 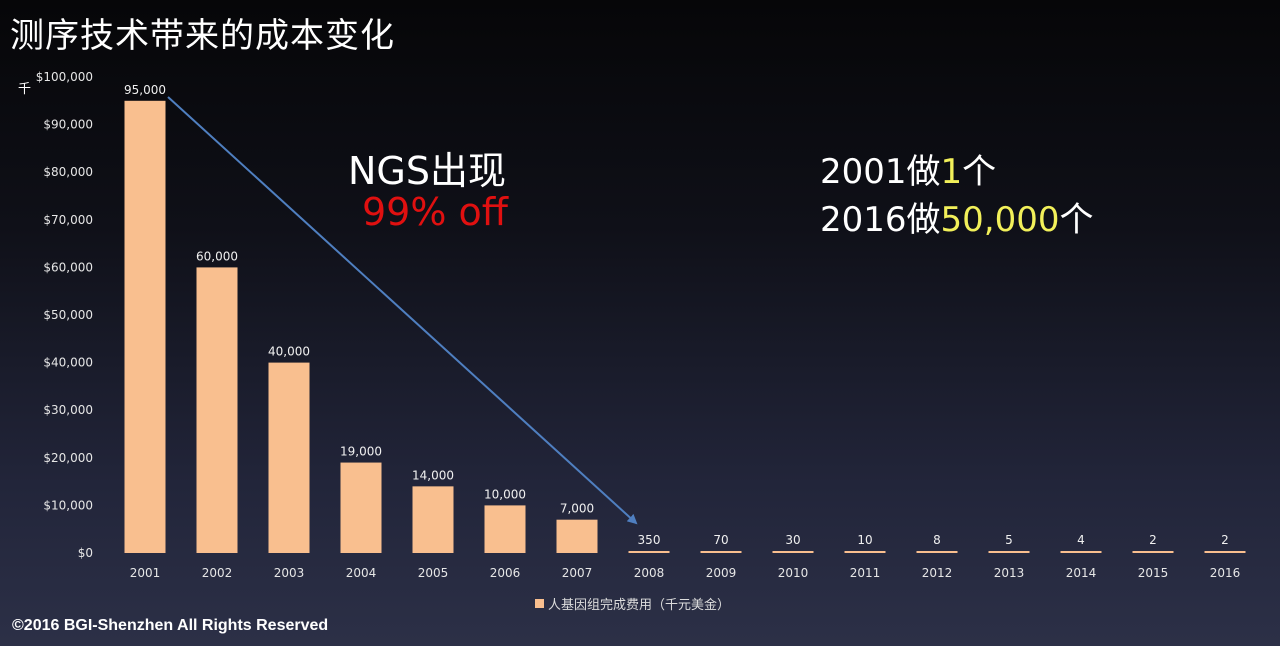 What do you see at coordinates (864, 540) in the screenshot?
I see `data-label-2011: 10` at bounding box center [864, 540].